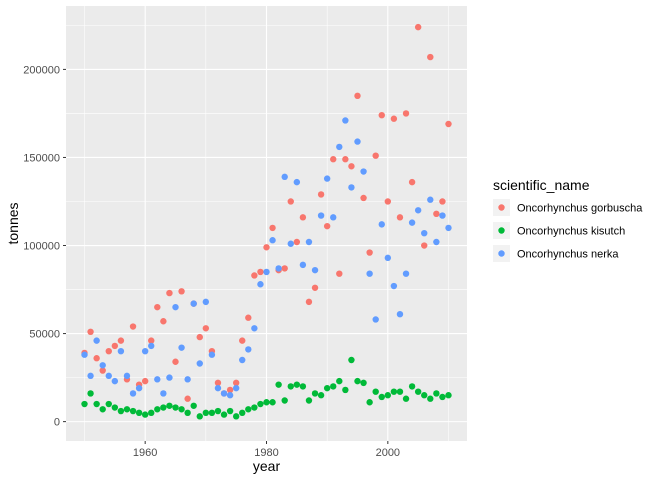 The height and width of the screenshot is (480, 672). What do you see at coordinates (266, 453) in the screenshot?
I see `x-tick-label: 1980` at bounding box center [266, 453].